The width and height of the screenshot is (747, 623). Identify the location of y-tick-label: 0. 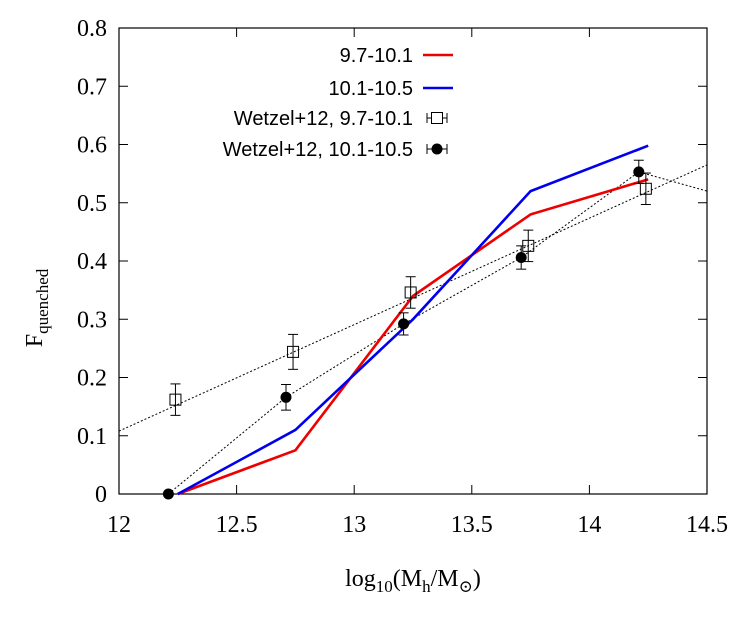
(101, 495).